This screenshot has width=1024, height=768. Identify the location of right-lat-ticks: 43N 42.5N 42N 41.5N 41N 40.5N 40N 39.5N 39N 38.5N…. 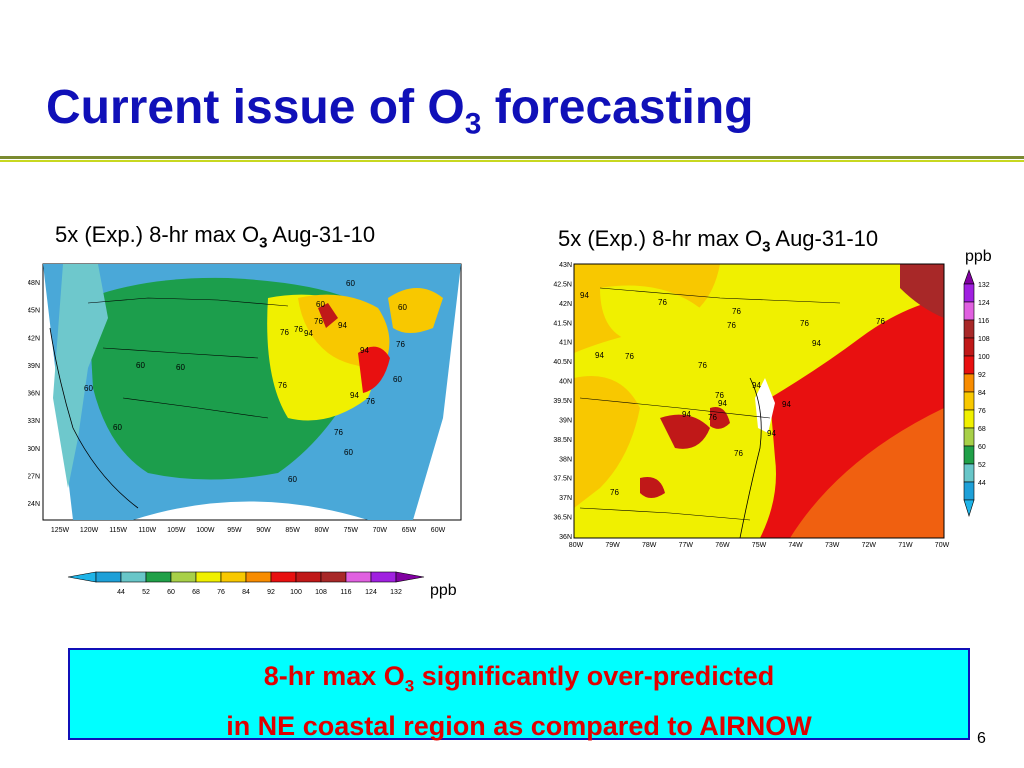
(562, 401).